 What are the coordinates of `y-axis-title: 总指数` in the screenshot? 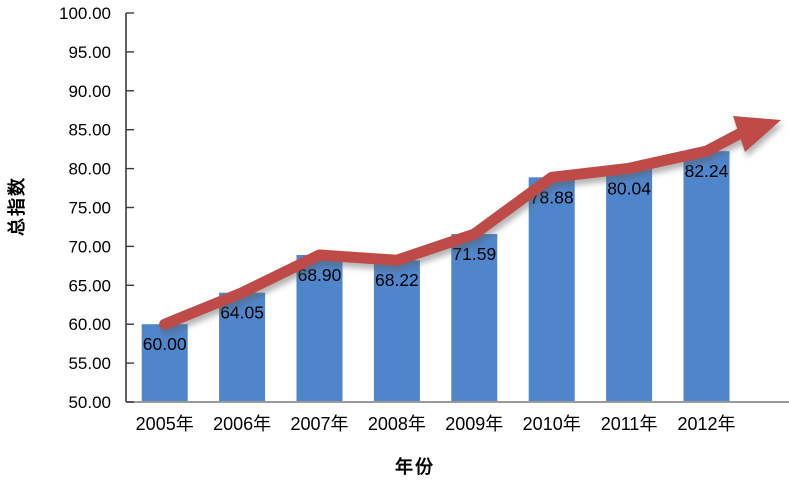 It's located at (17, 206).